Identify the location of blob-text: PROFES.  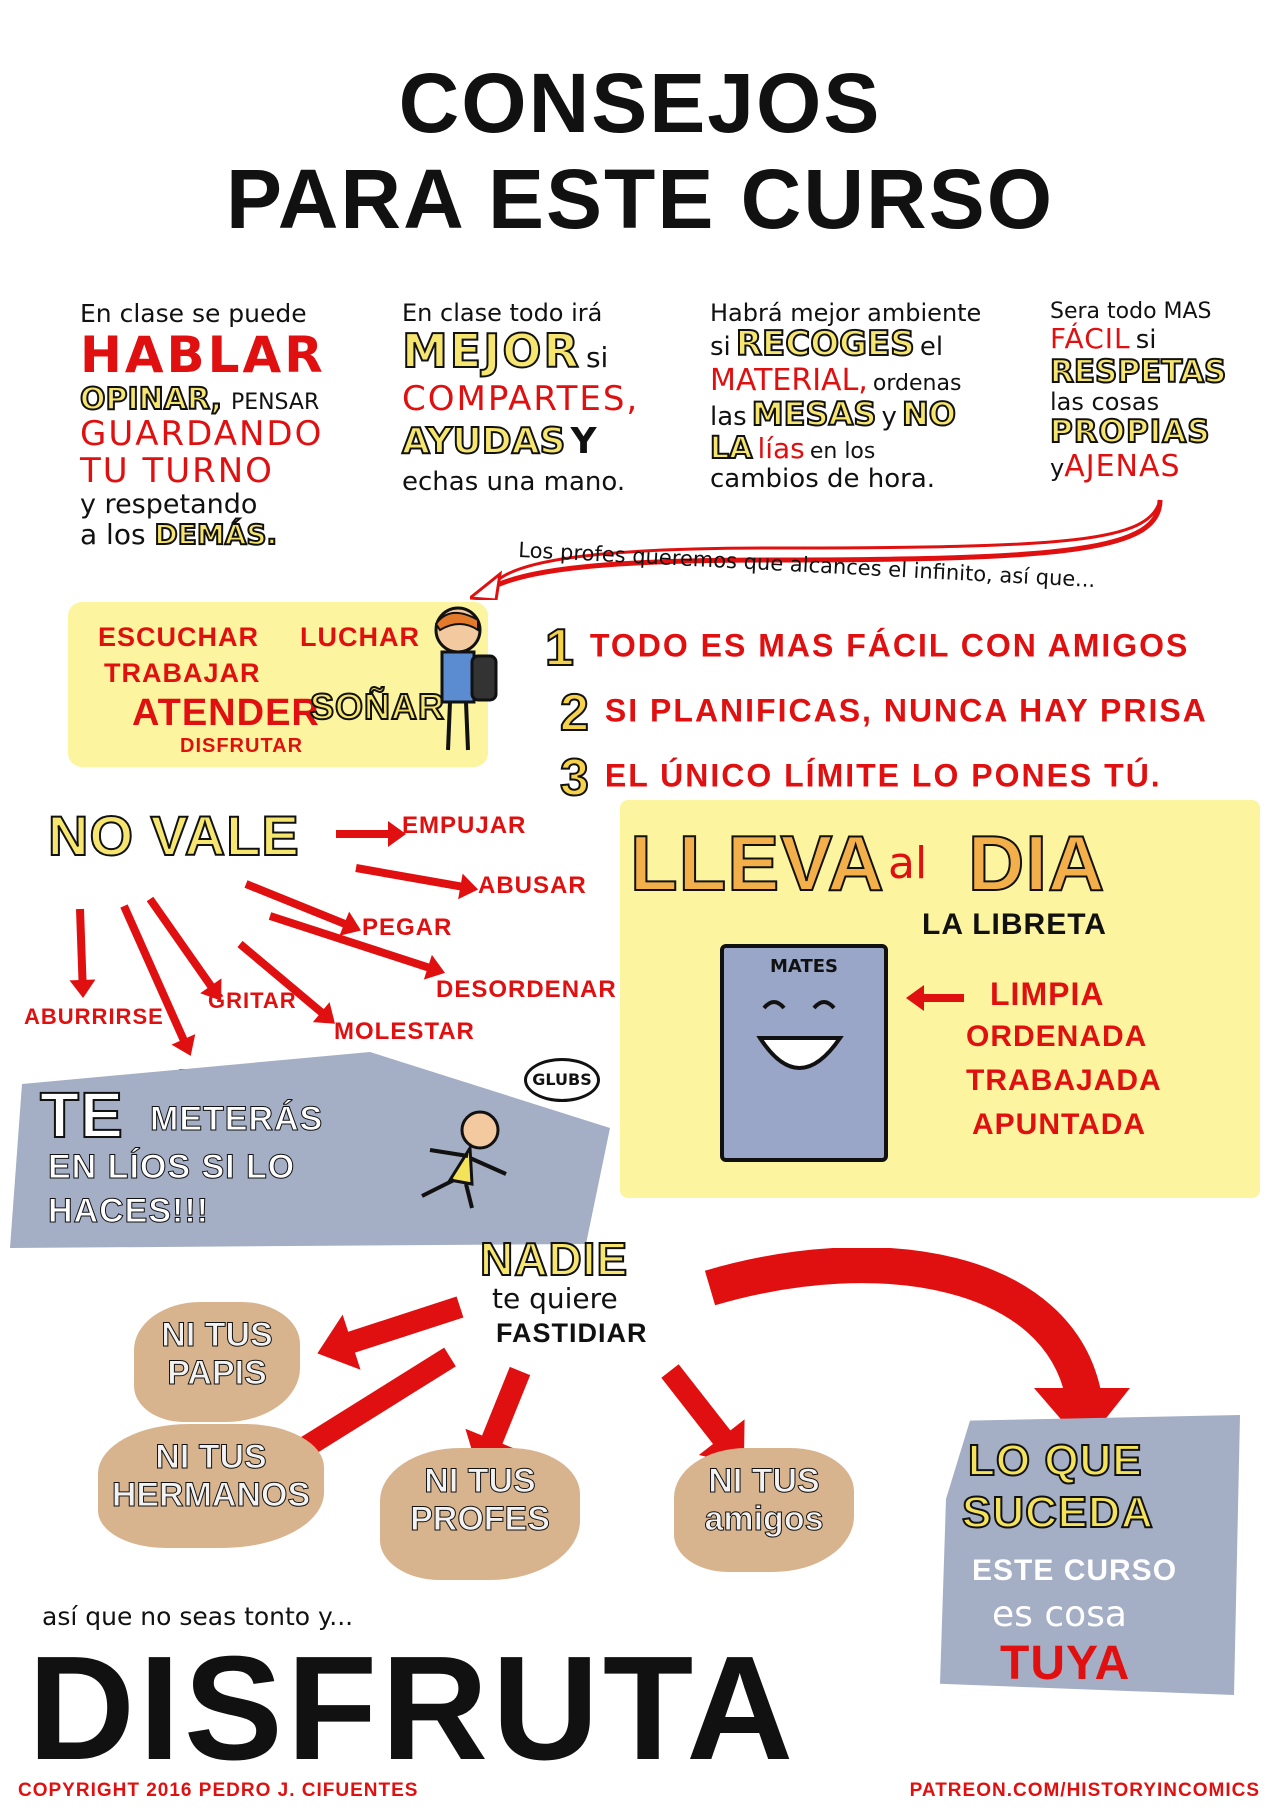
(480, 1519).